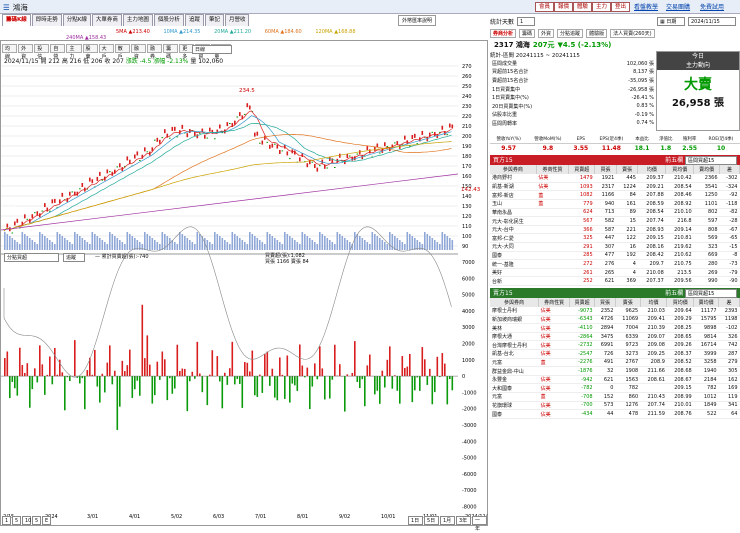 The width and height of the screenshot is (740, 533). What do you see at coordinates (77, 20) in the screenshot?
I see `tab-2: 分點K線` at bounding box center [77, 20].